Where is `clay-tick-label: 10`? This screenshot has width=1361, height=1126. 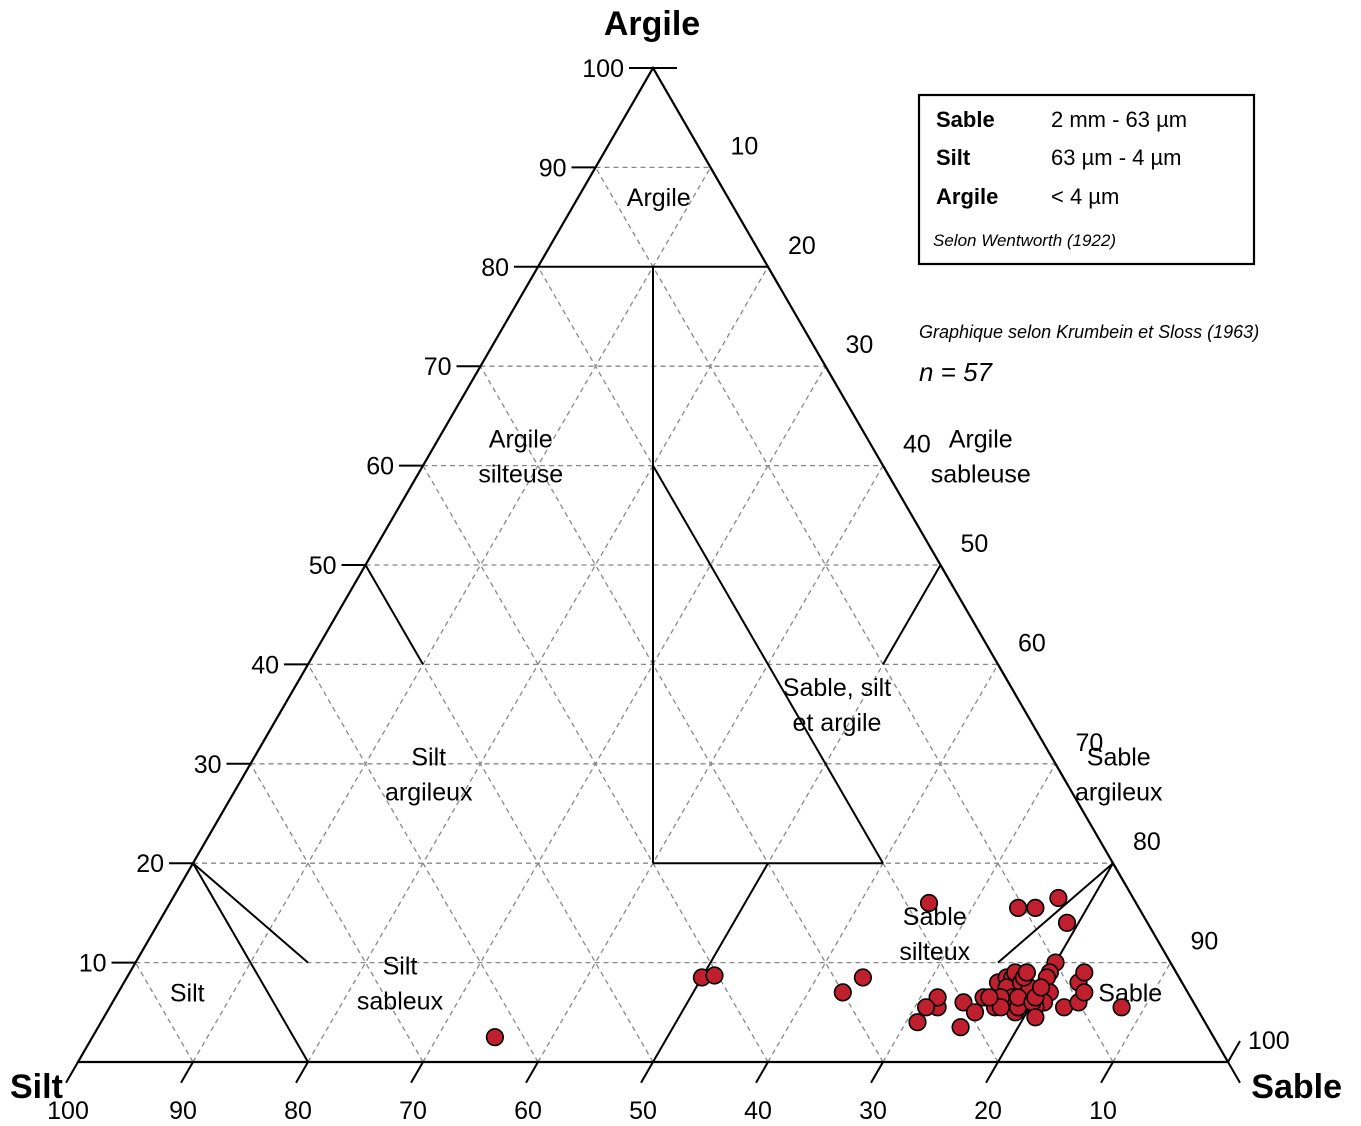
clay-tick-label: 10 is located at coordinates (93, 964).